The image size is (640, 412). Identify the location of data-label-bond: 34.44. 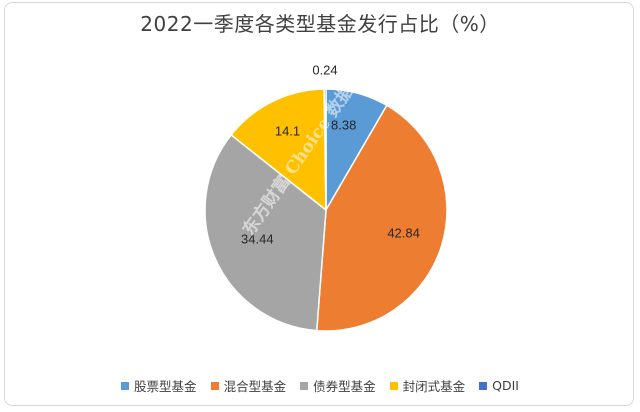
(257, 239).